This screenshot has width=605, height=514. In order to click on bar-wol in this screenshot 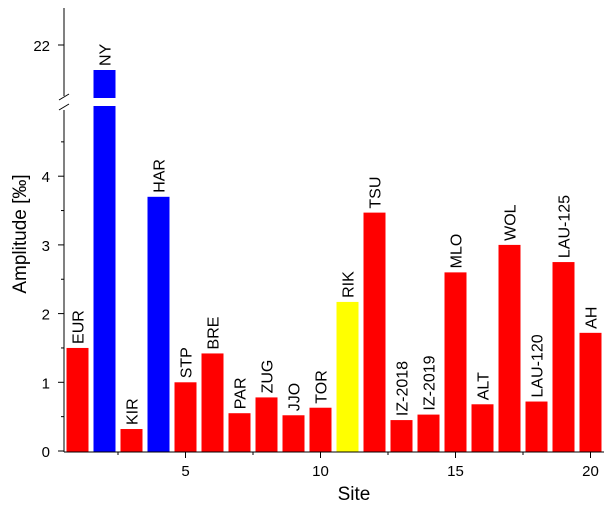, I will do `click(509, 348)`.